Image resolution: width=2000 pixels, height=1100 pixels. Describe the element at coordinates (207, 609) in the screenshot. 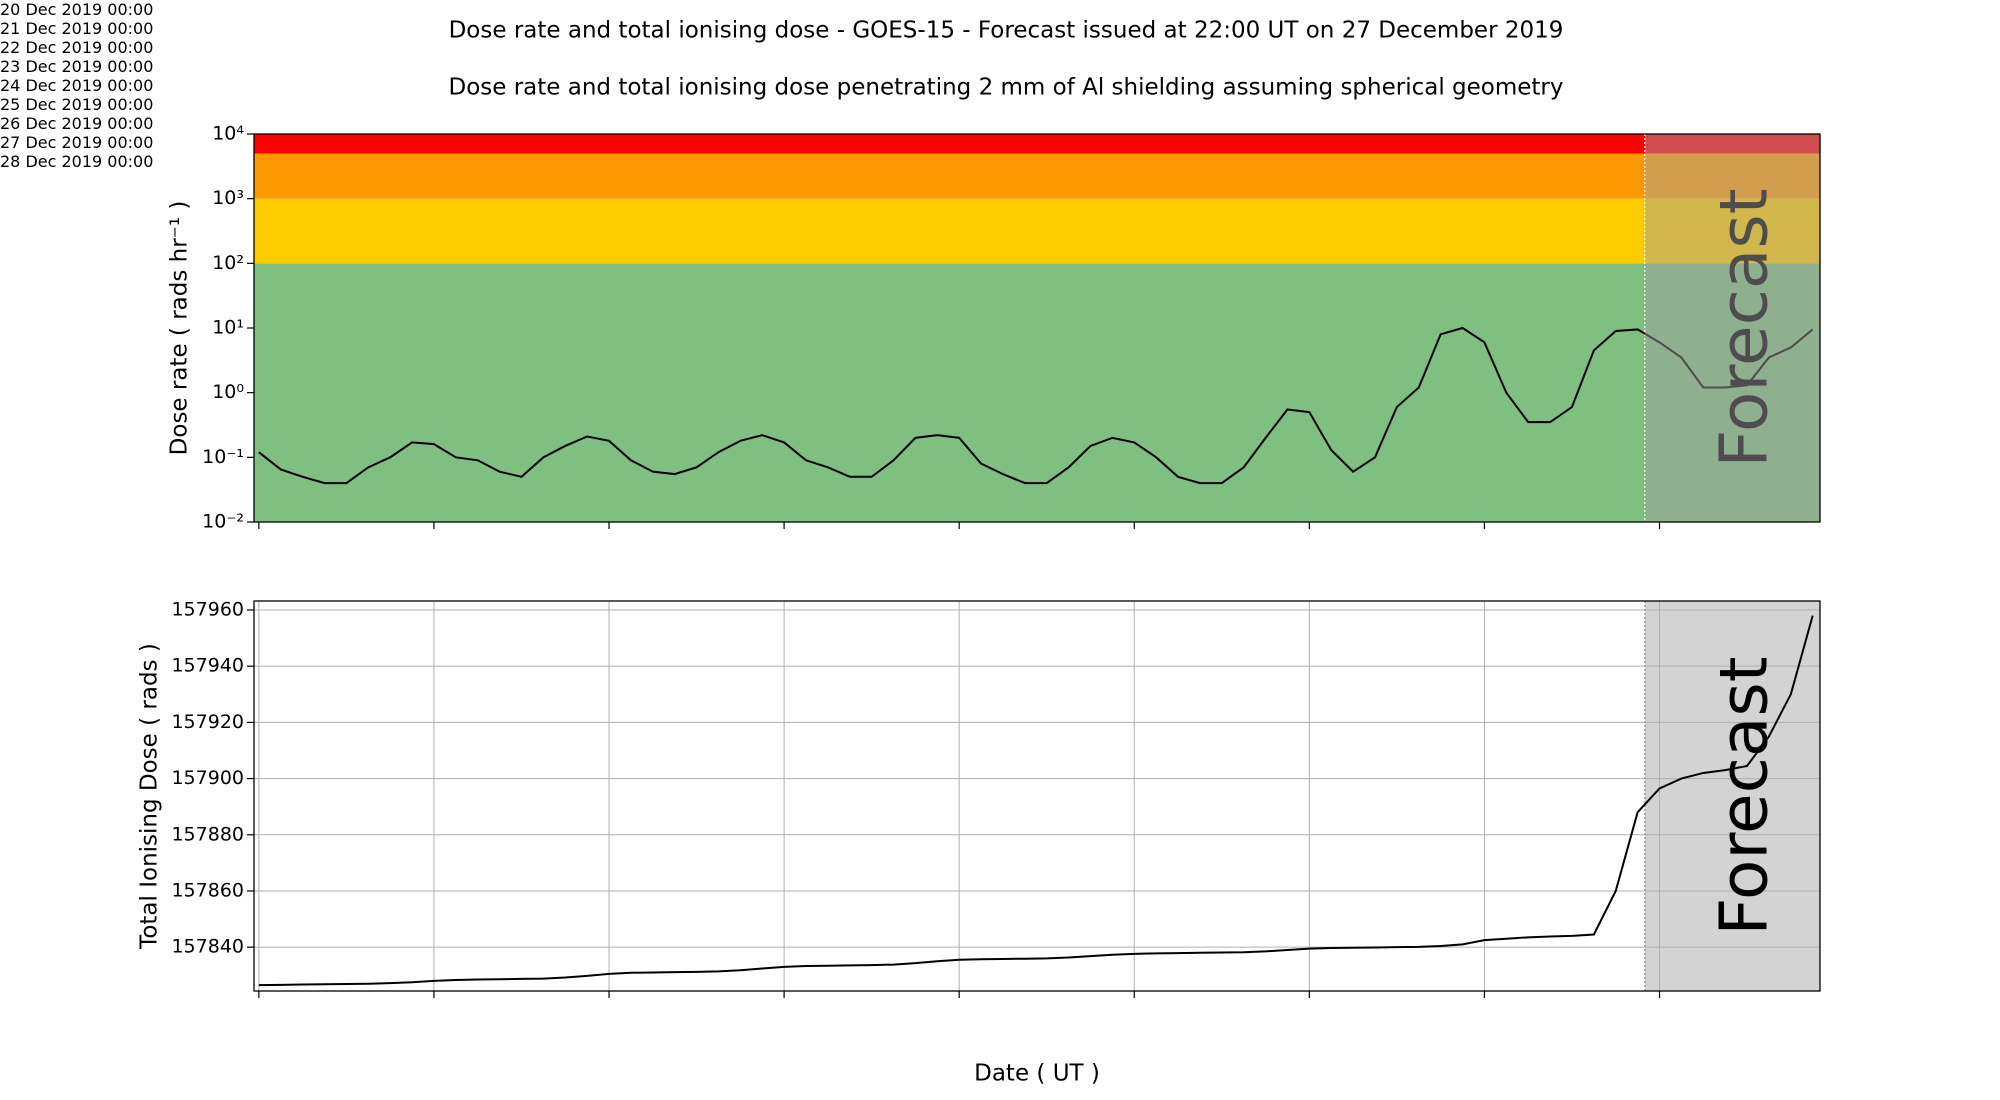

I see `y-tick-label: 157960` at that location.